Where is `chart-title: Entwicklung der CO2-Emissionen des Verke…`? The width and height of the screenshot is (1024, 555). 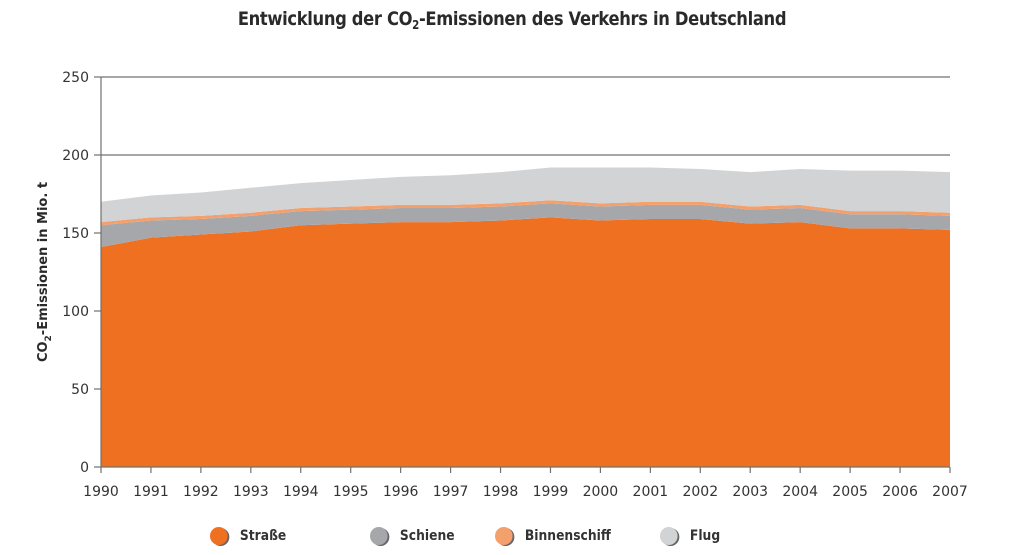
chart-title: Entwicklung der CO2-Emissionen des Verke… is located at coordinates (512, 20).